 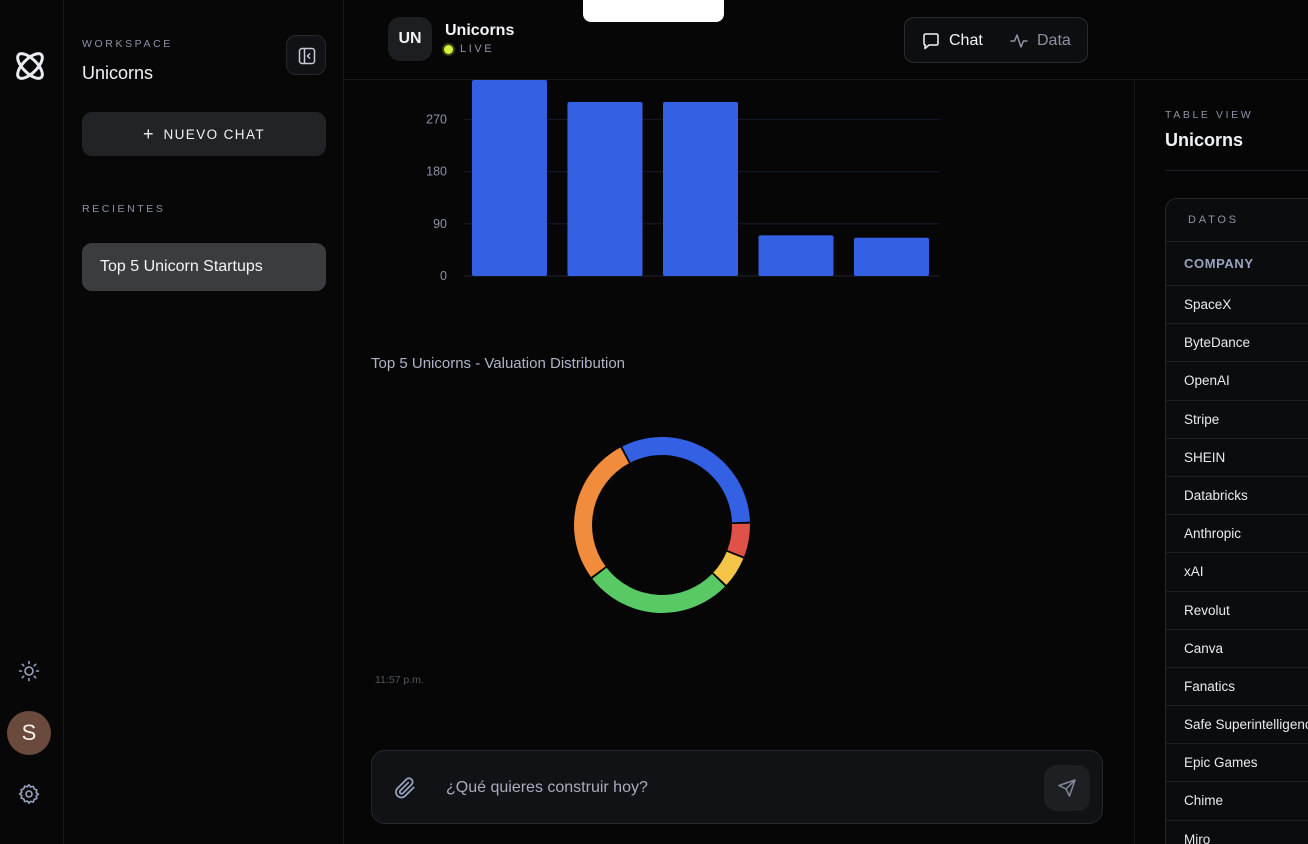 I want to click on workspace-badge: UN, so click(x=410, y=39).